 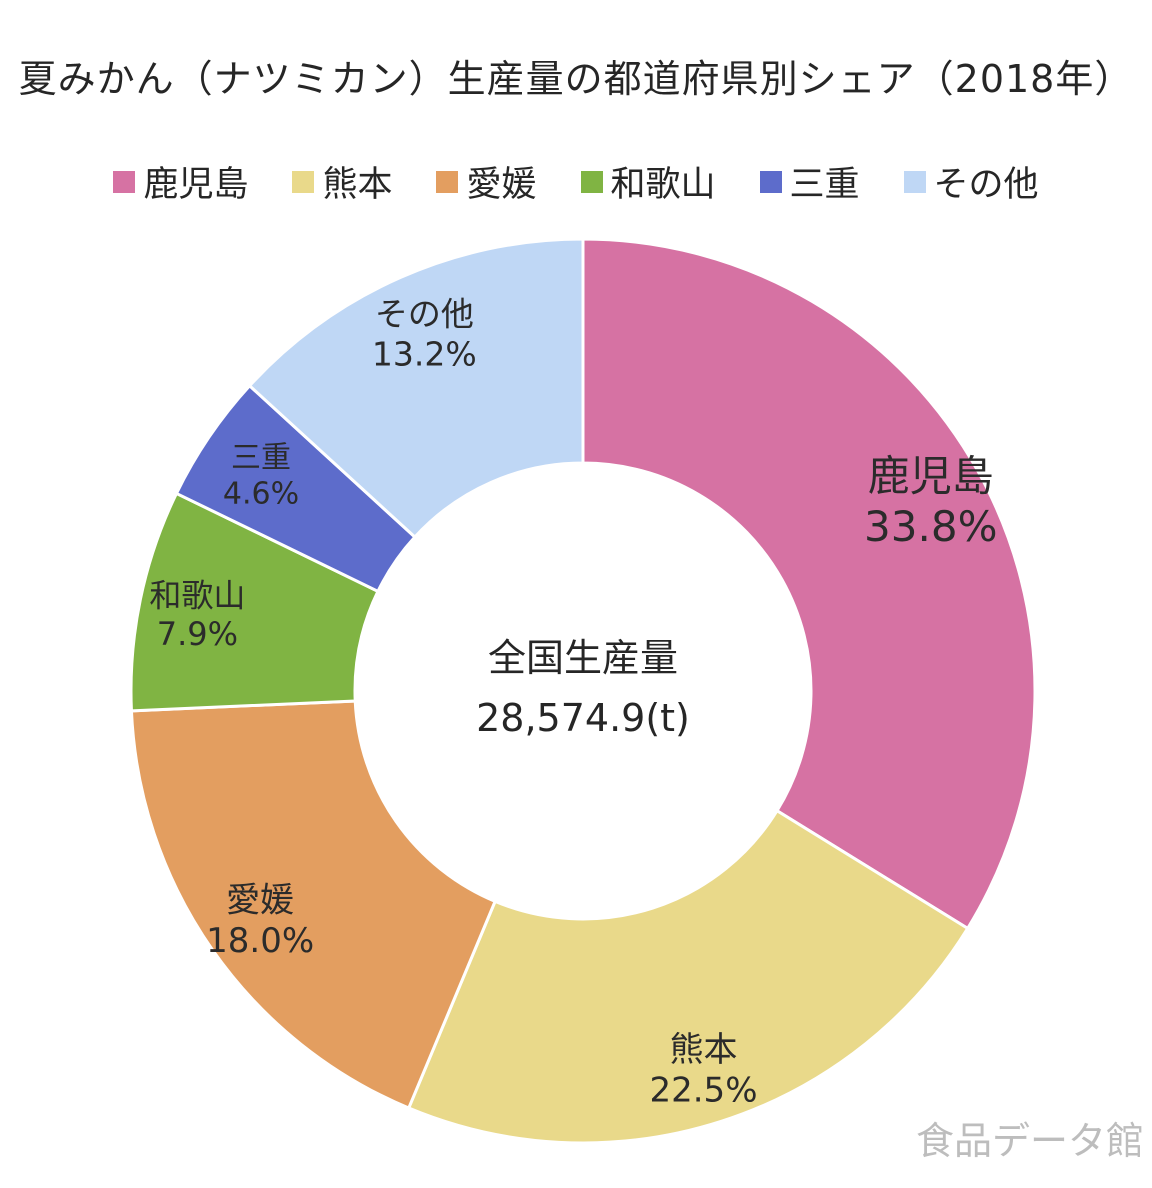 What do you see at coordinates (986, 185) in the screenshot?
I see `legend-label: その他` at bounding box center [986, 185].